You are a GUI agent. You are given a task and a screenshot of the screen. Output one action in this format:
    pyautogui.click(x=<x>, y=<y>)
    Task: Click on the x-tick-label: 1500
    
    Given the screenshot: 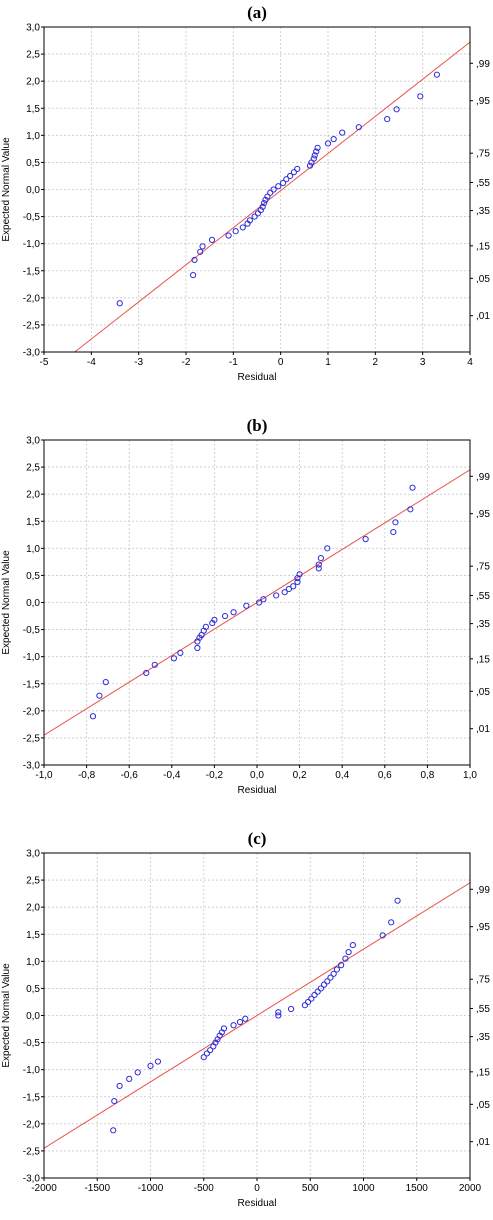 What is the action you would take?
    pyautogui.click(x=417, y=1188)
    